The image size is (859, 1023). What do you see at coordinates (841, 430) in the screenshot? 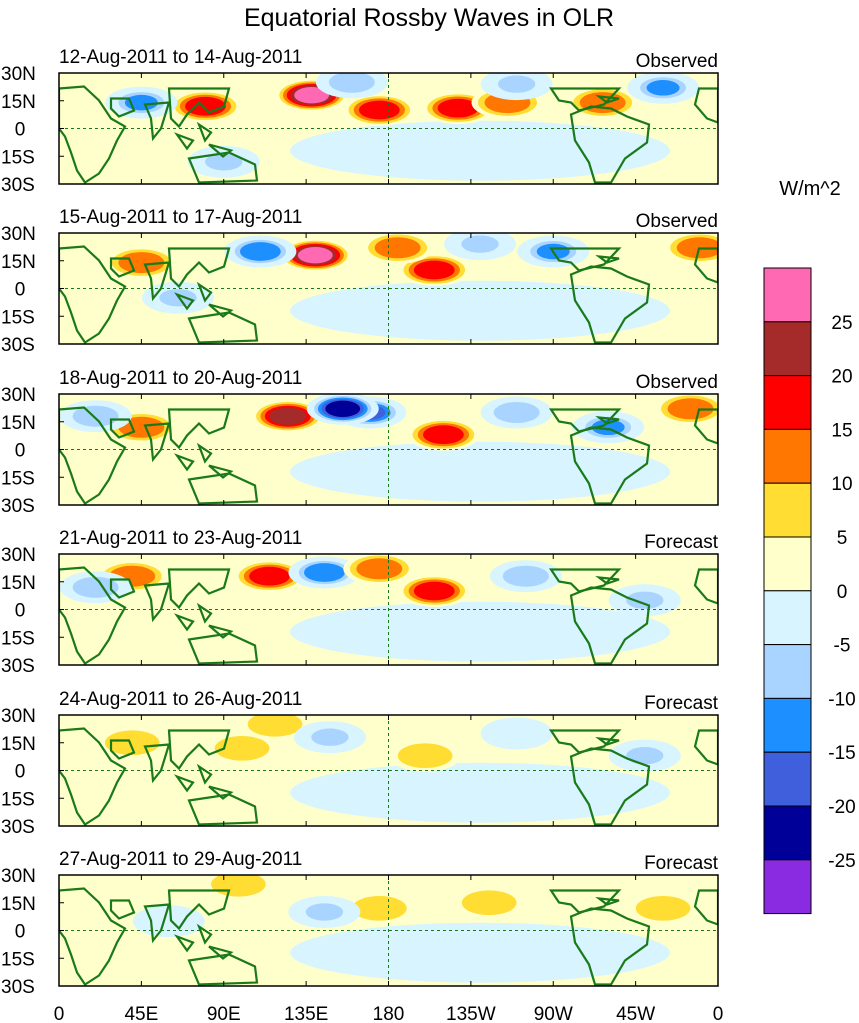
I see `colorbar-label: 15` at bounding box center [841, 430].